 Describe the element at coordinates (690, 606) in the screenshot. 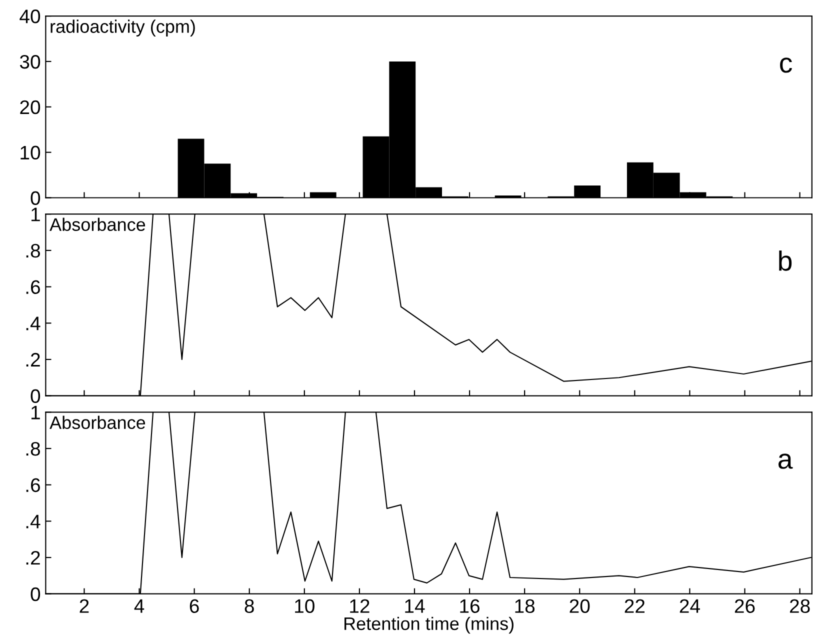

I see `x-tick-label: 24` at that location.